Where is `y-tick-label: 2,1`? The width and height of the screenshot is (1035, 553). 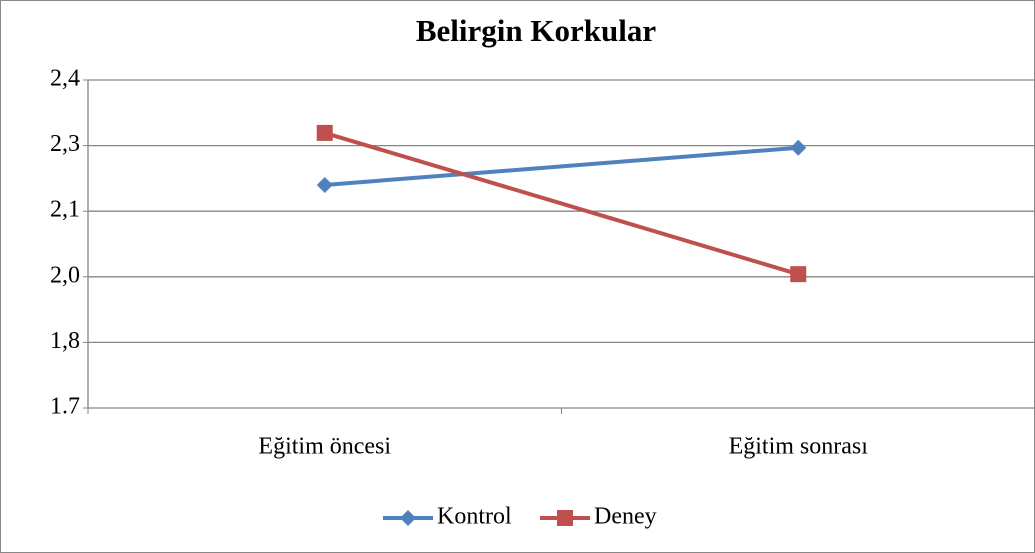
y-tick-label: 2,1 is located at coordinates (65, 210).